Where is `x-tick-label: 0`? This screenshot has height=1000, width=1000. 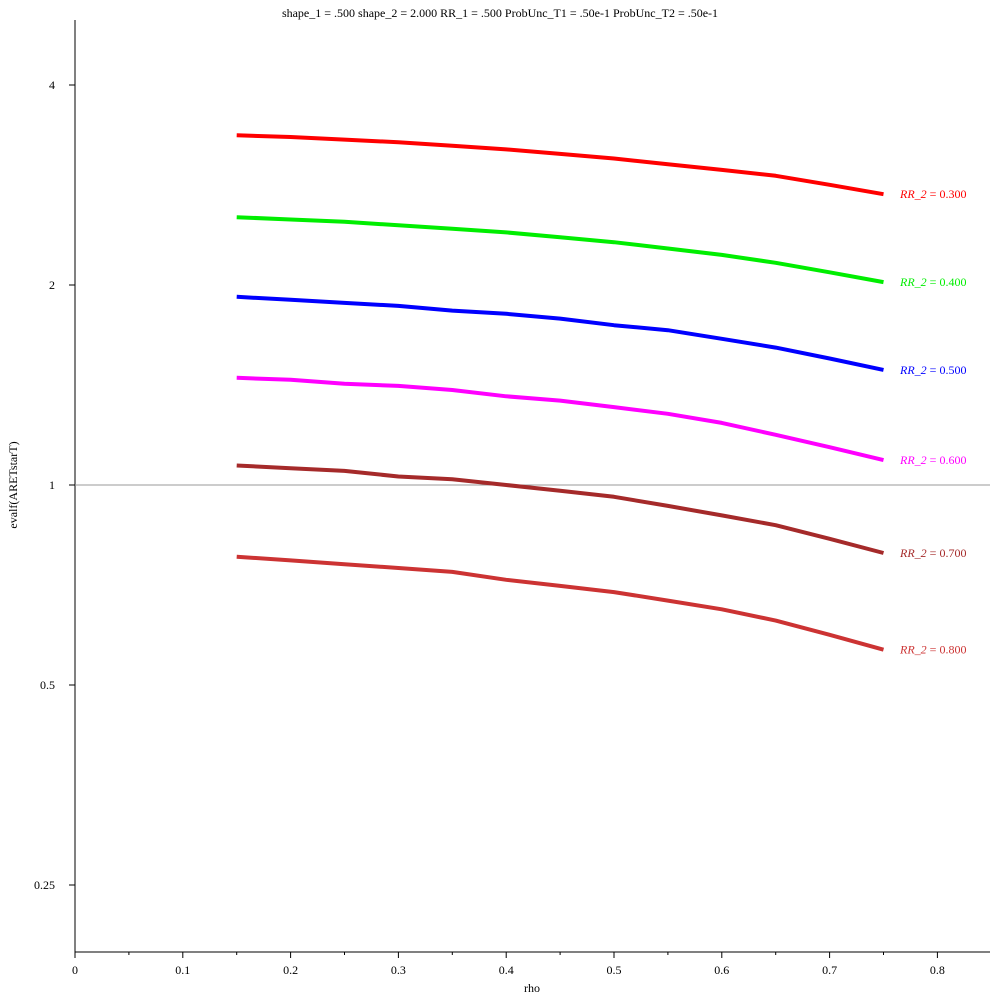 x-tick-label: 0 is located at coordinates (75, 970).